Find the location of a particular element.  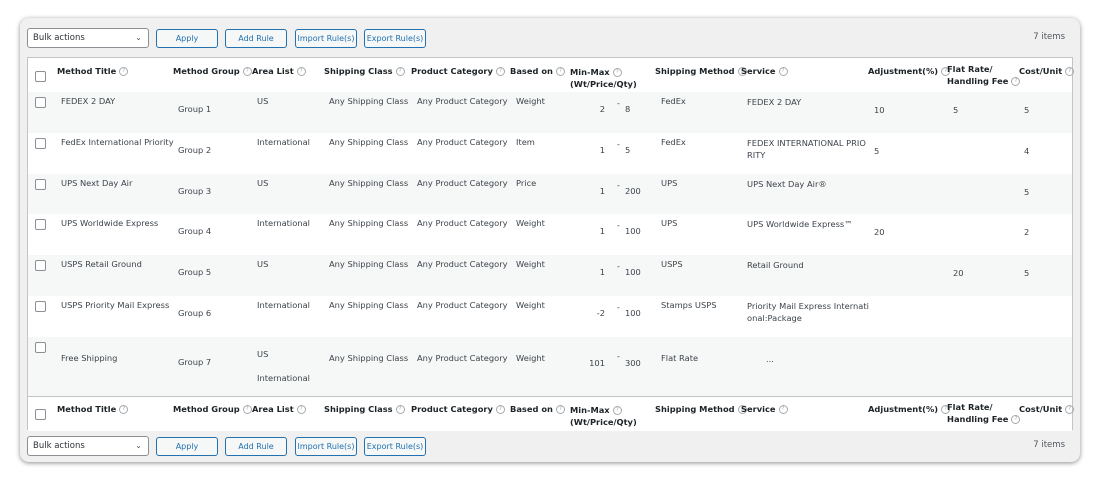

export-rules-button-bottom: Export Rule(s) is located at coordinates (395, 446).